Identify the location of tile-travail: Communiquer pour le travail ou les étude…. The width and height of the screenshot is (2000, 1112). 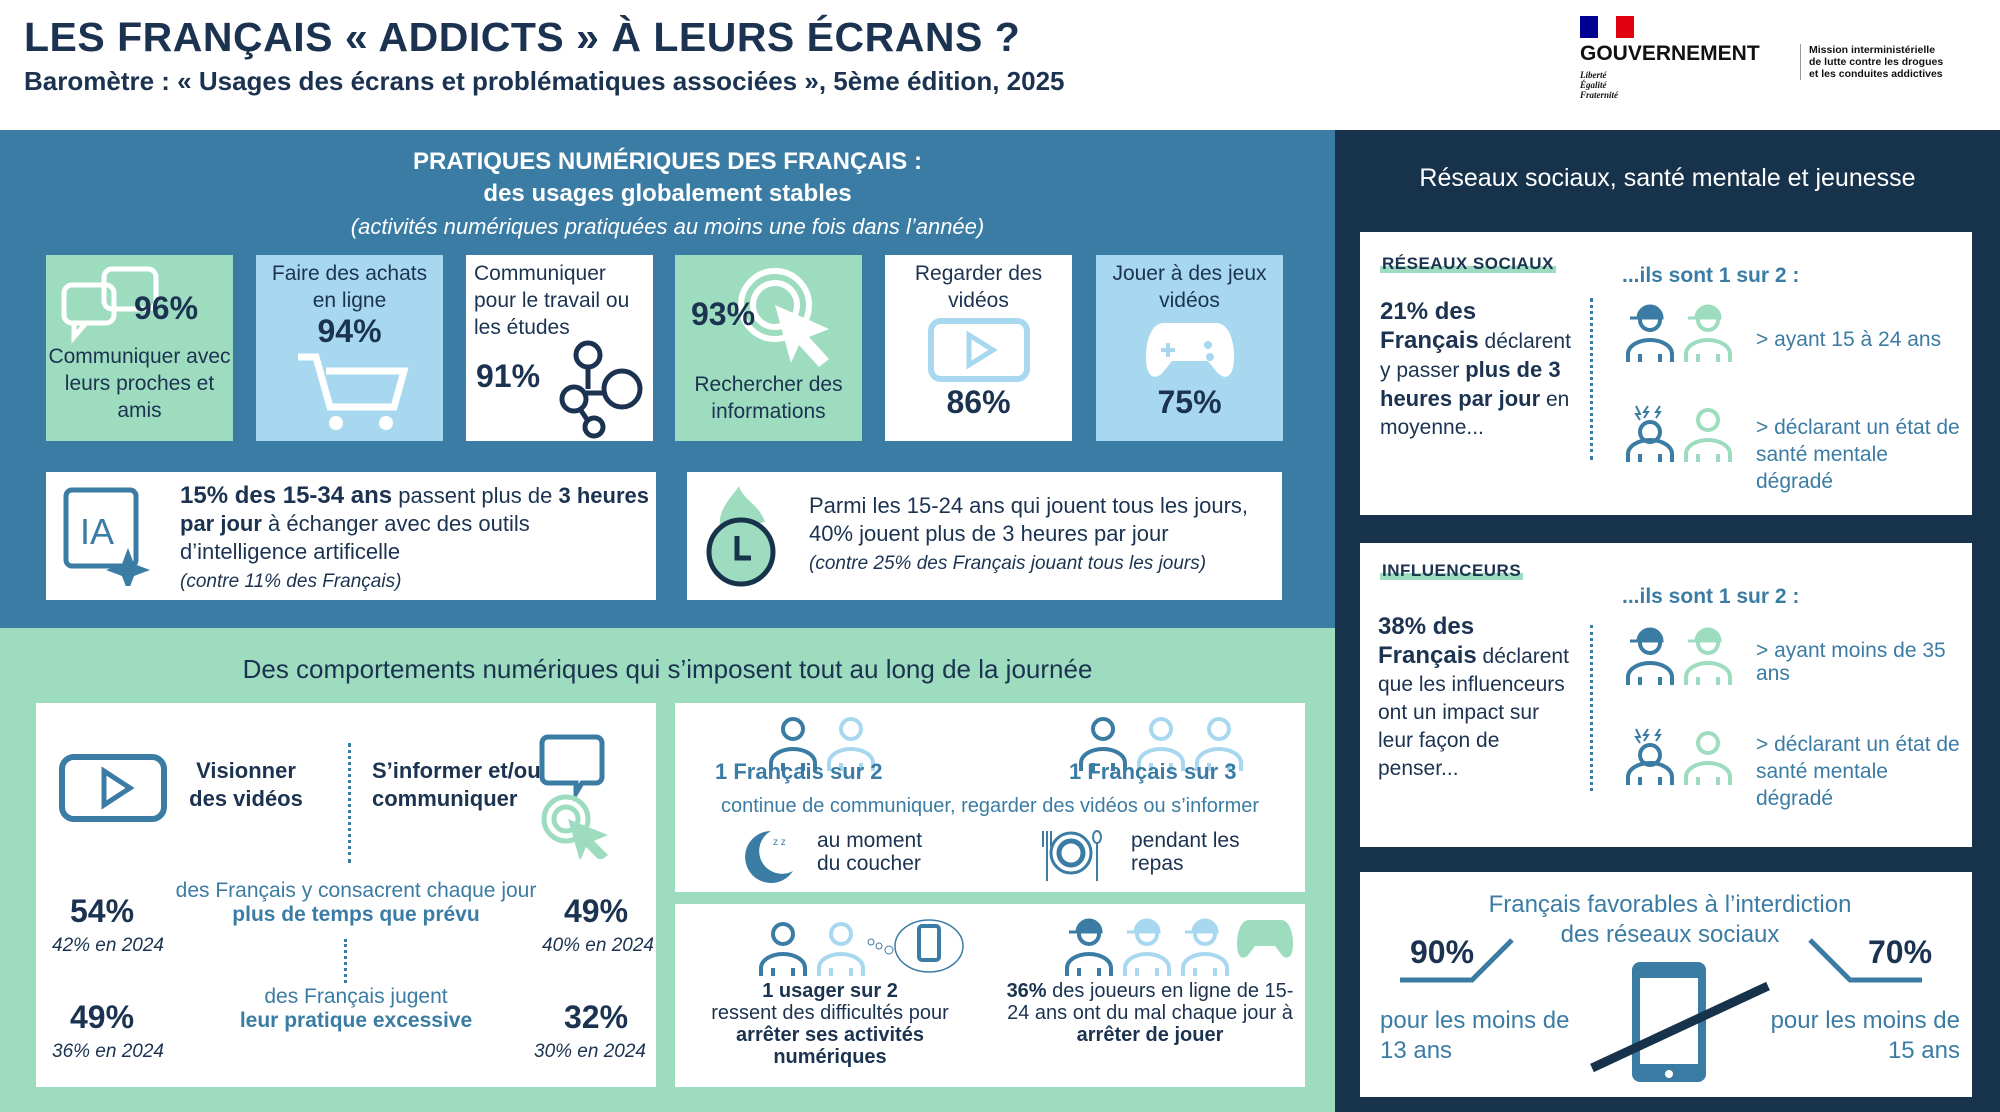
(559, 348).